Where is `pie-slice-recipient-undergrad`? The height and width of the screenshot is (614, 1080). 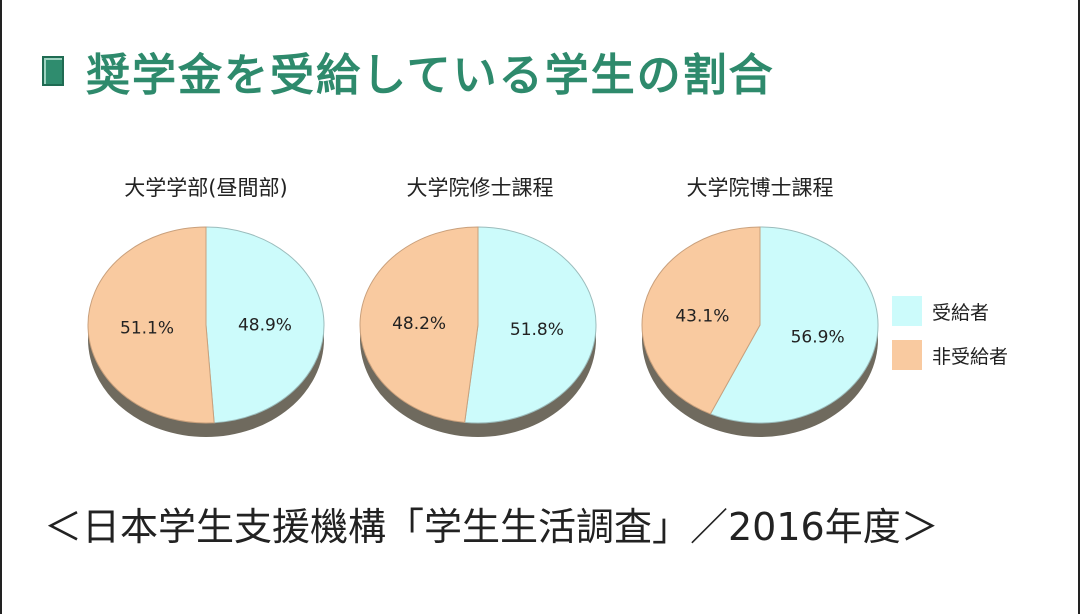 pie-slice-recipient-undergrad is located at coordinates (265, 325).